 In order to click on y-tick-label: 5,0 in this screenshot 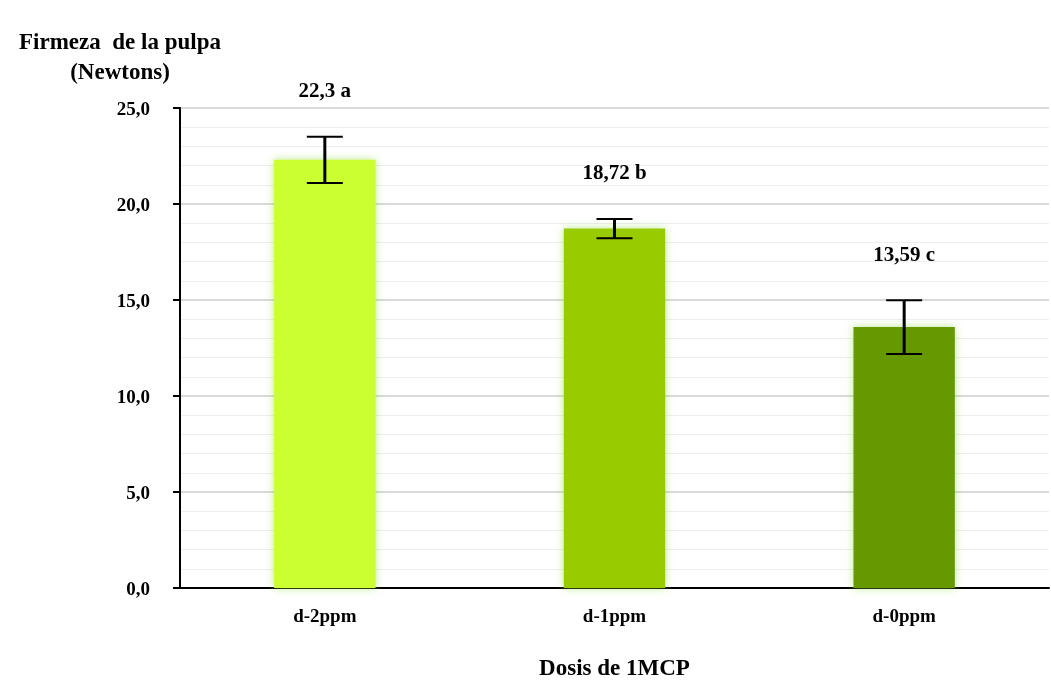, I will do `click(138, 492)`.